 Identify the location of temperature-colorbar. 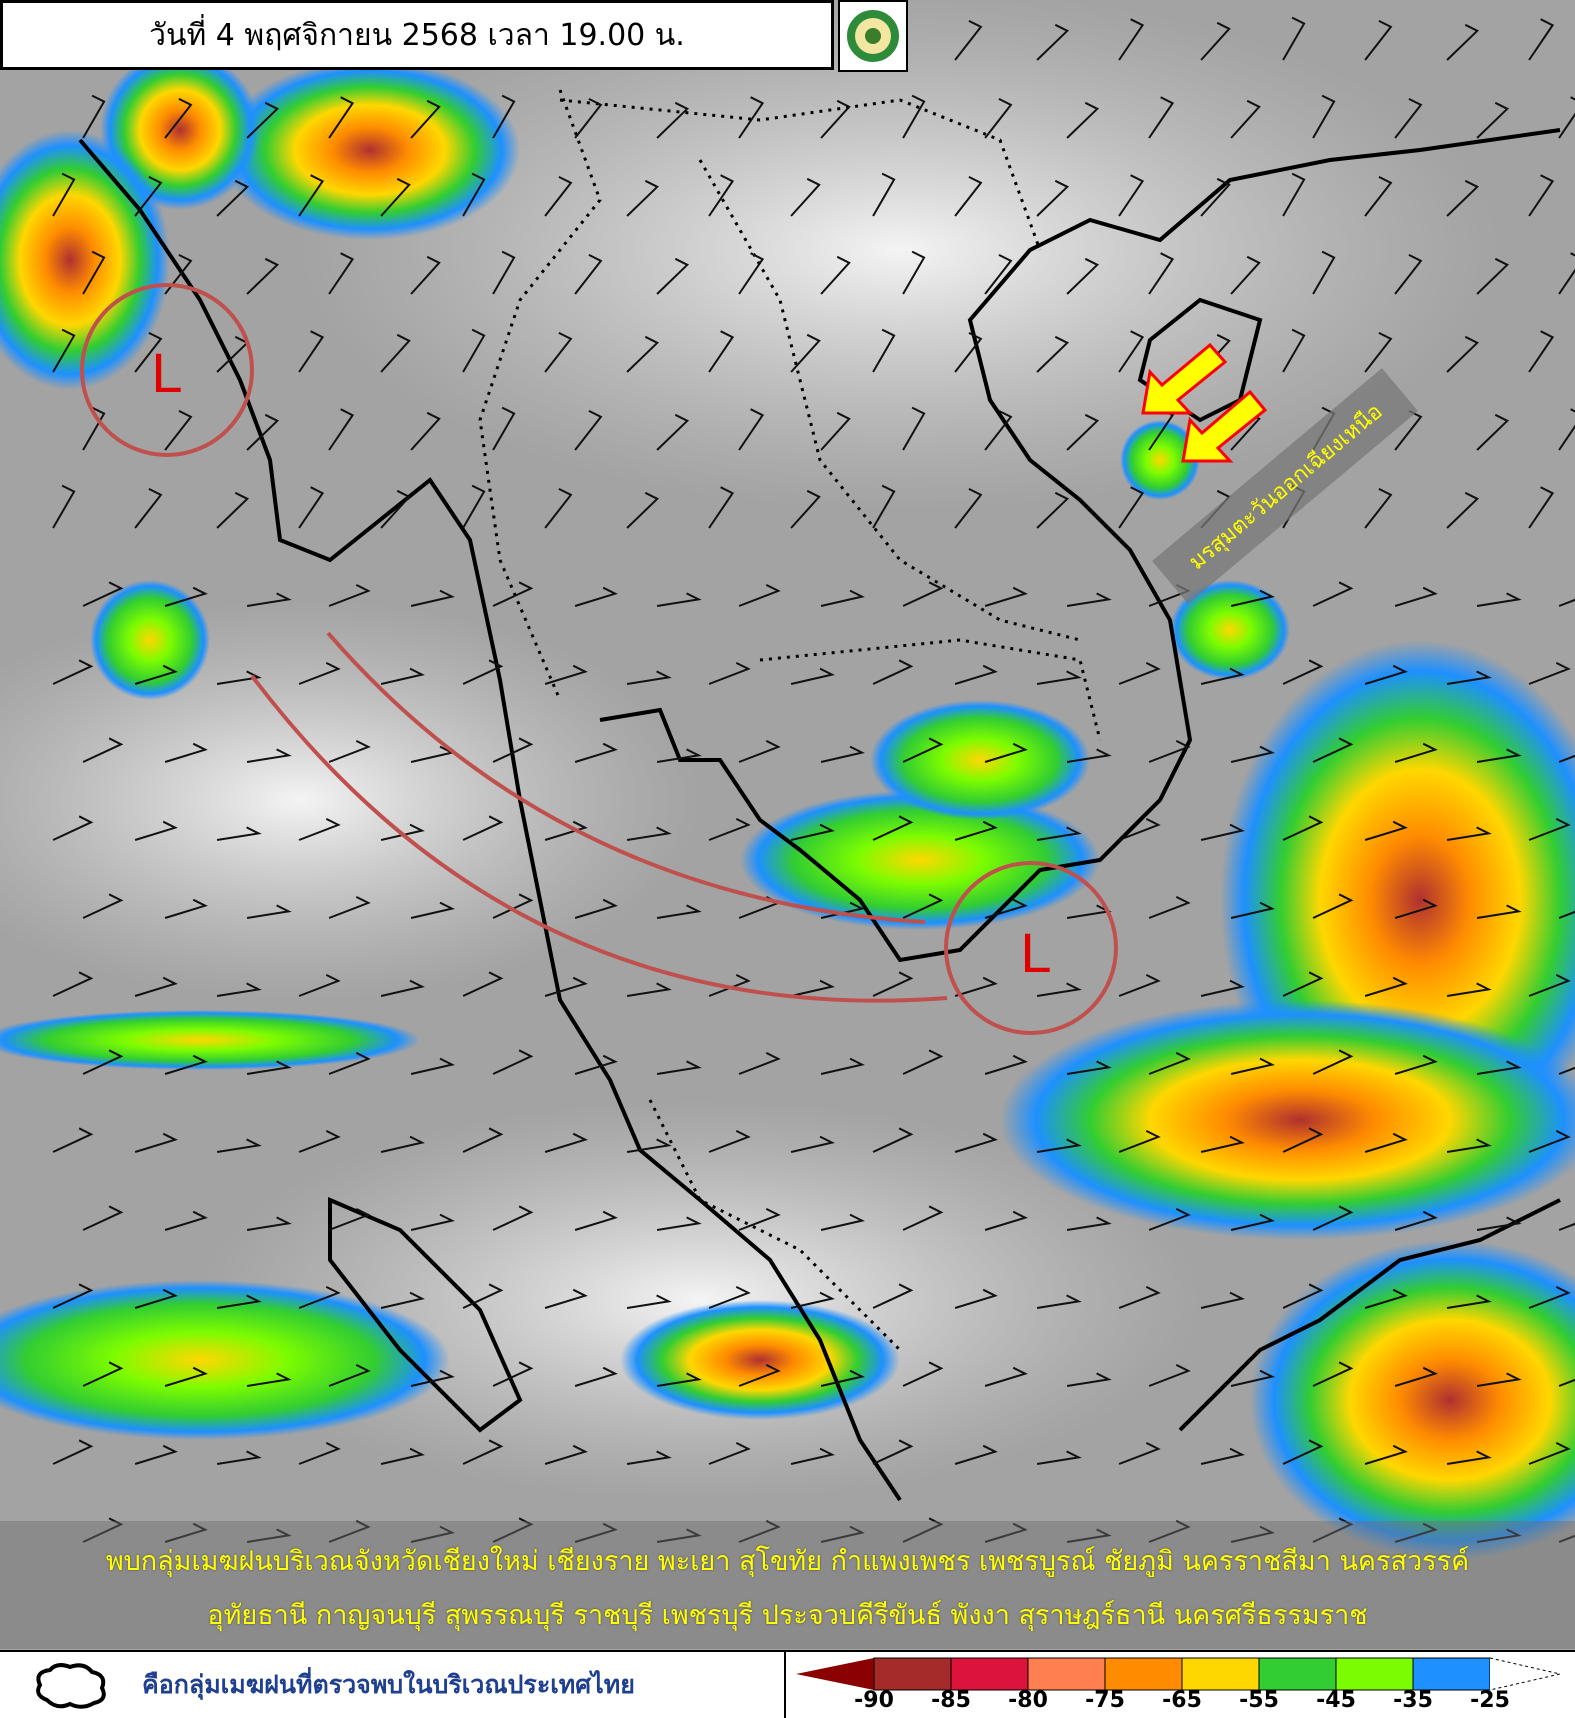
(1178, 1674).